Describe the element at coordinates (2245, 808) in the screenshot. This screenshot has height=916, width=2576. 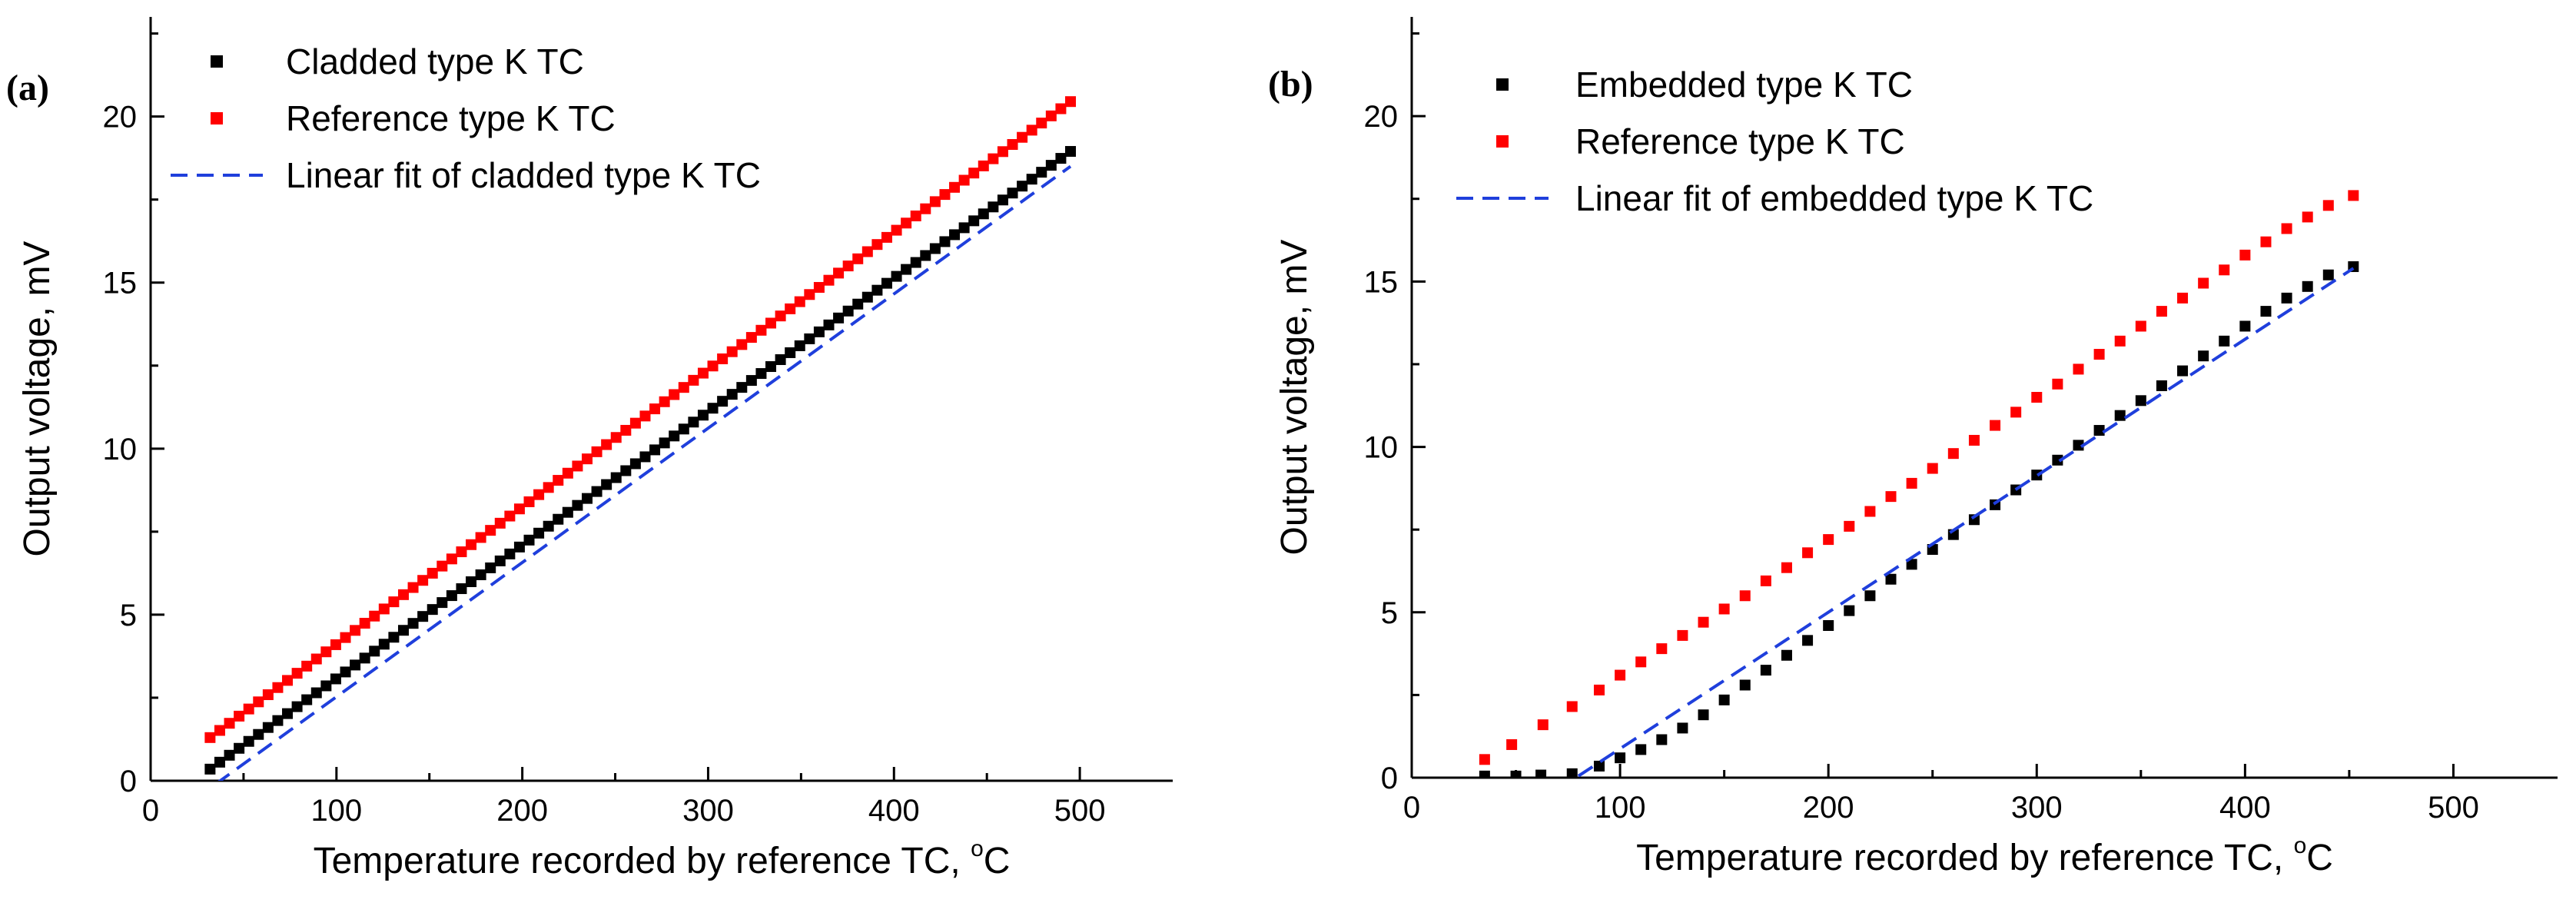
I see `x-tick-label: 400` at that location.